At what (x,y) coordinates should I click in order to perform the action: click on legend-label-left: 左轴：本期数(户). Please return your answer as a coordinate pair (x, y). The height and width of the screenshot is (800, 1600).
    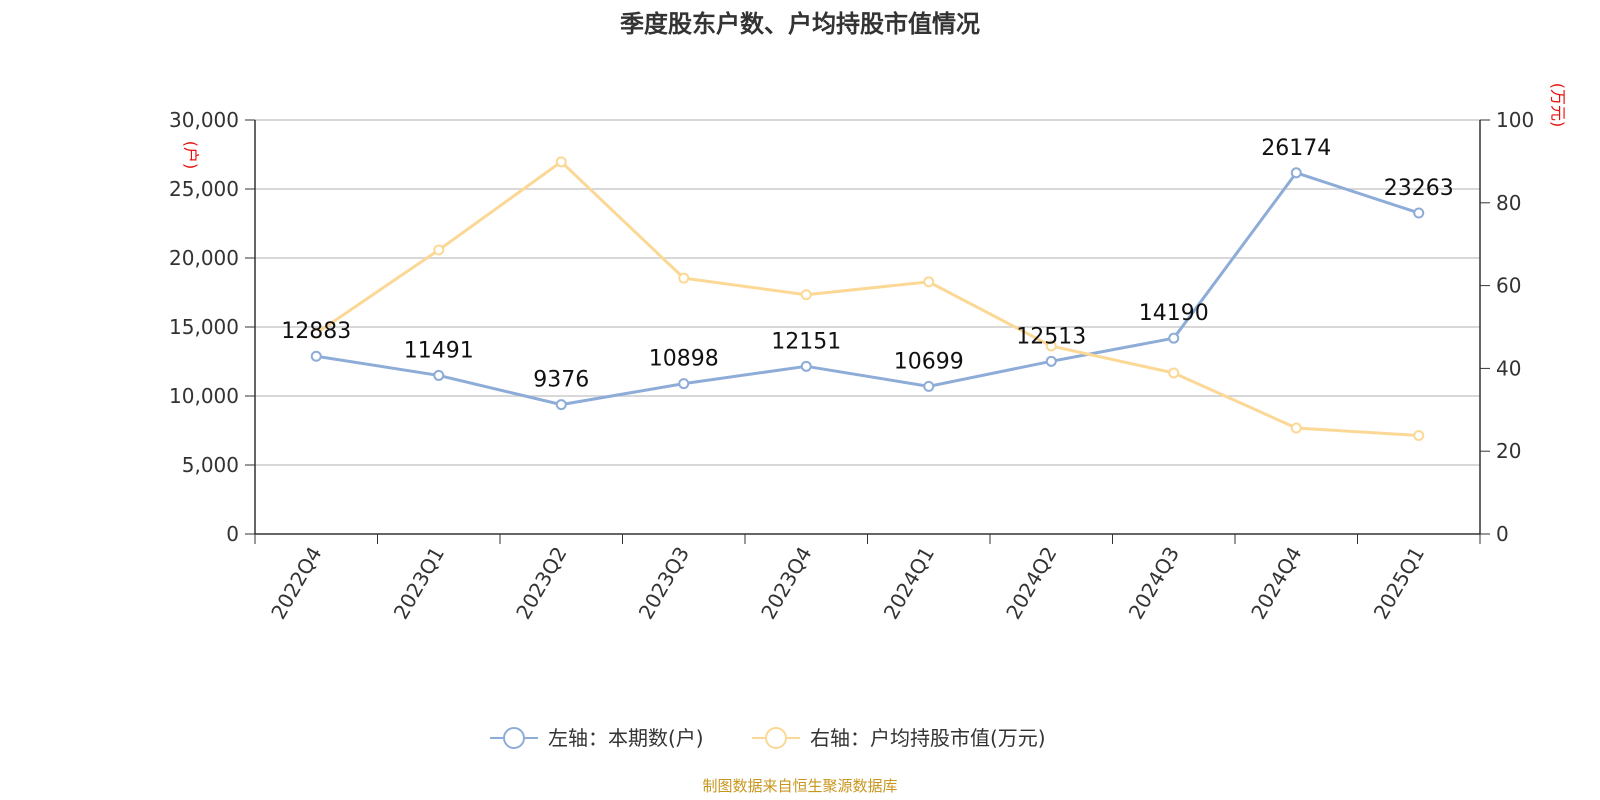
    Looking at the image, I should click on (626, 738).